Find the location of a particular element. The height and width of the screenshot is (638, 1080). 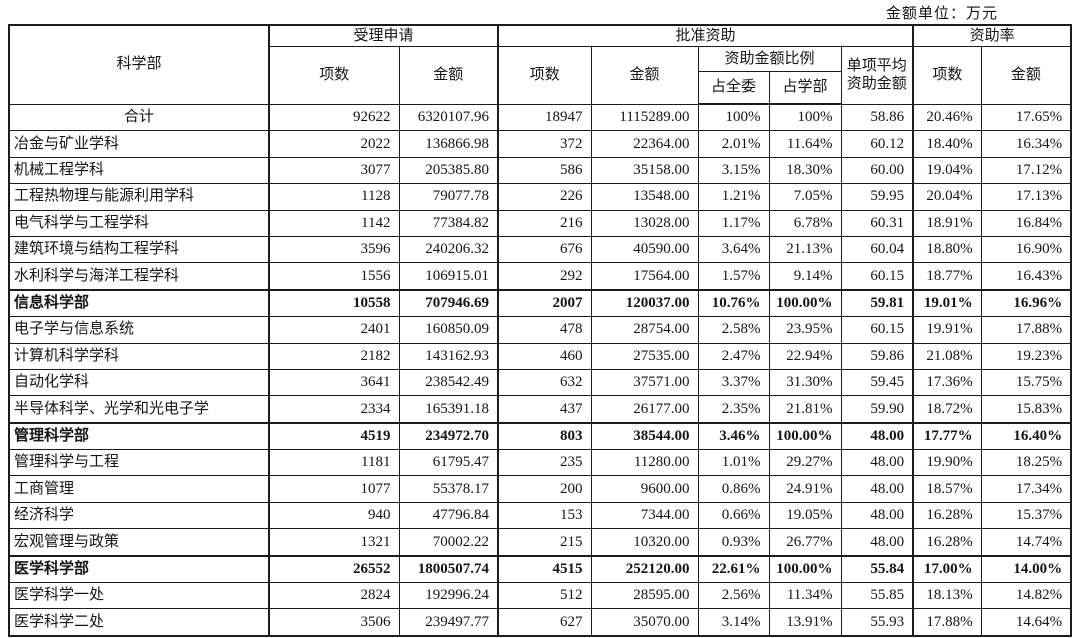

value-cell: 3.15% is located at coordinates (733, 170).